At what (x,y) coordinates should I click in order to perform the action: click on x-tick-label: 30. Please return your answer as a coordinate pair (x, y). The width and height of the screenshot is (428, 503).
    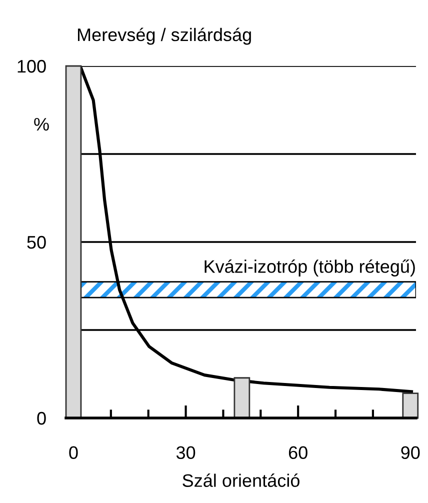
    Looking at the image, I should click on (186, 453).